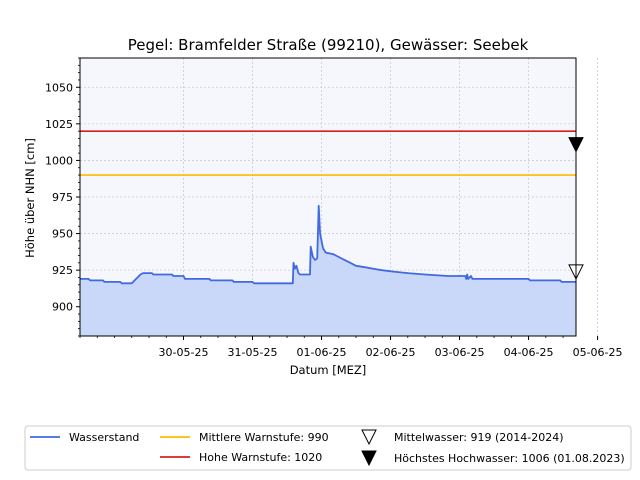 This screenshot has width=640, height=480. What do you see at coordinates (30, 198) in the screenshot?
I see `y-axis-label: Höhe über NHN [cm]` at bounding box center [30, 198].